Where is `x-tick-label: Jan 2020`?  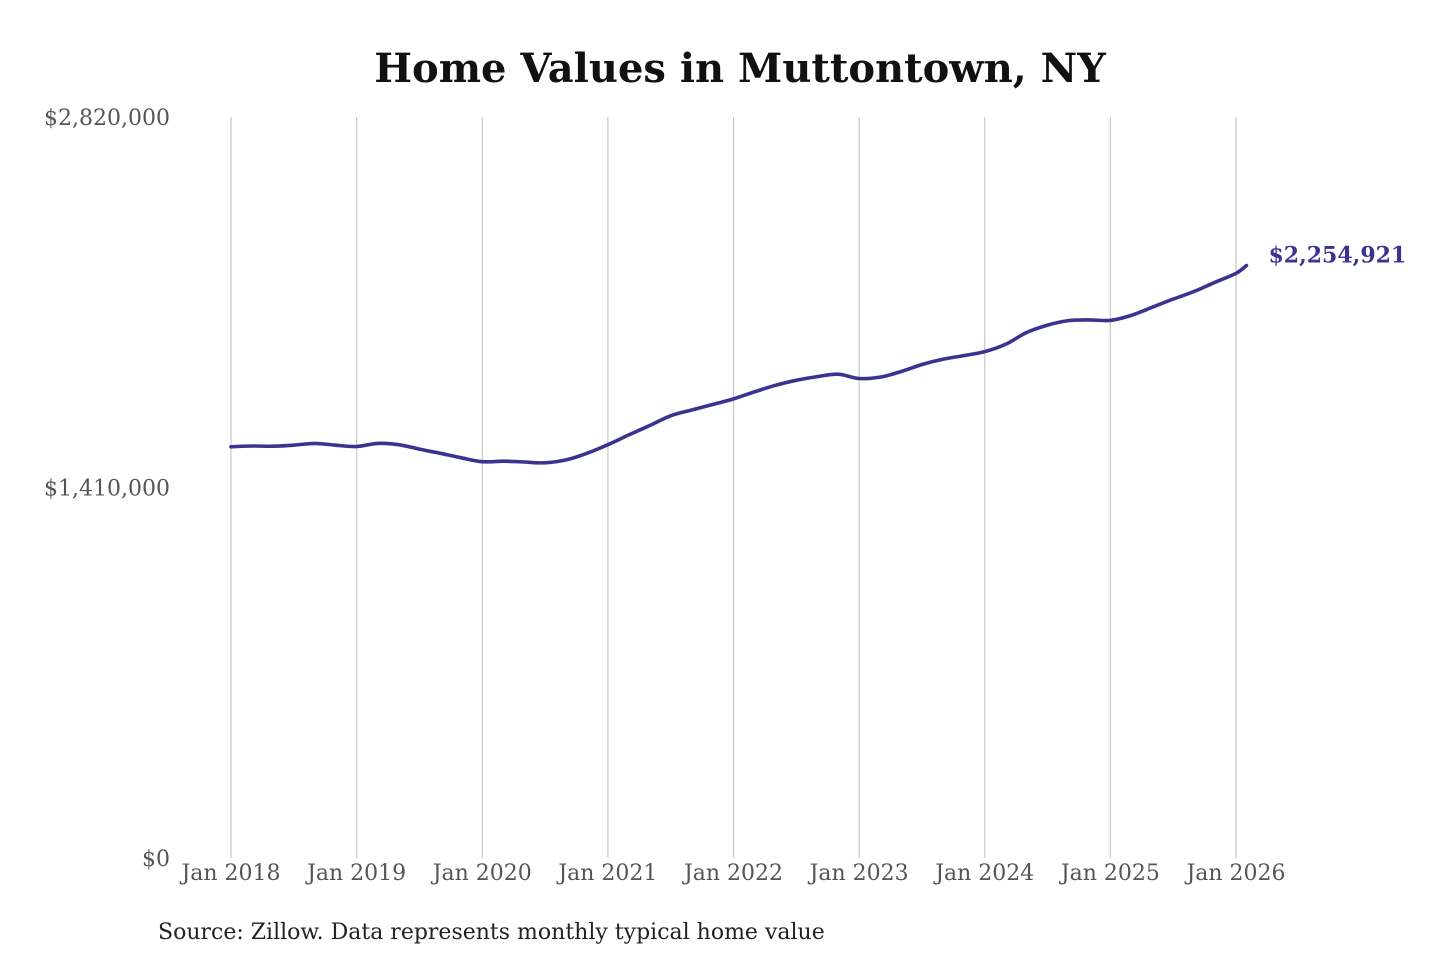 x-tick-label: Jan 2020 is located at coordinates (481, 873).